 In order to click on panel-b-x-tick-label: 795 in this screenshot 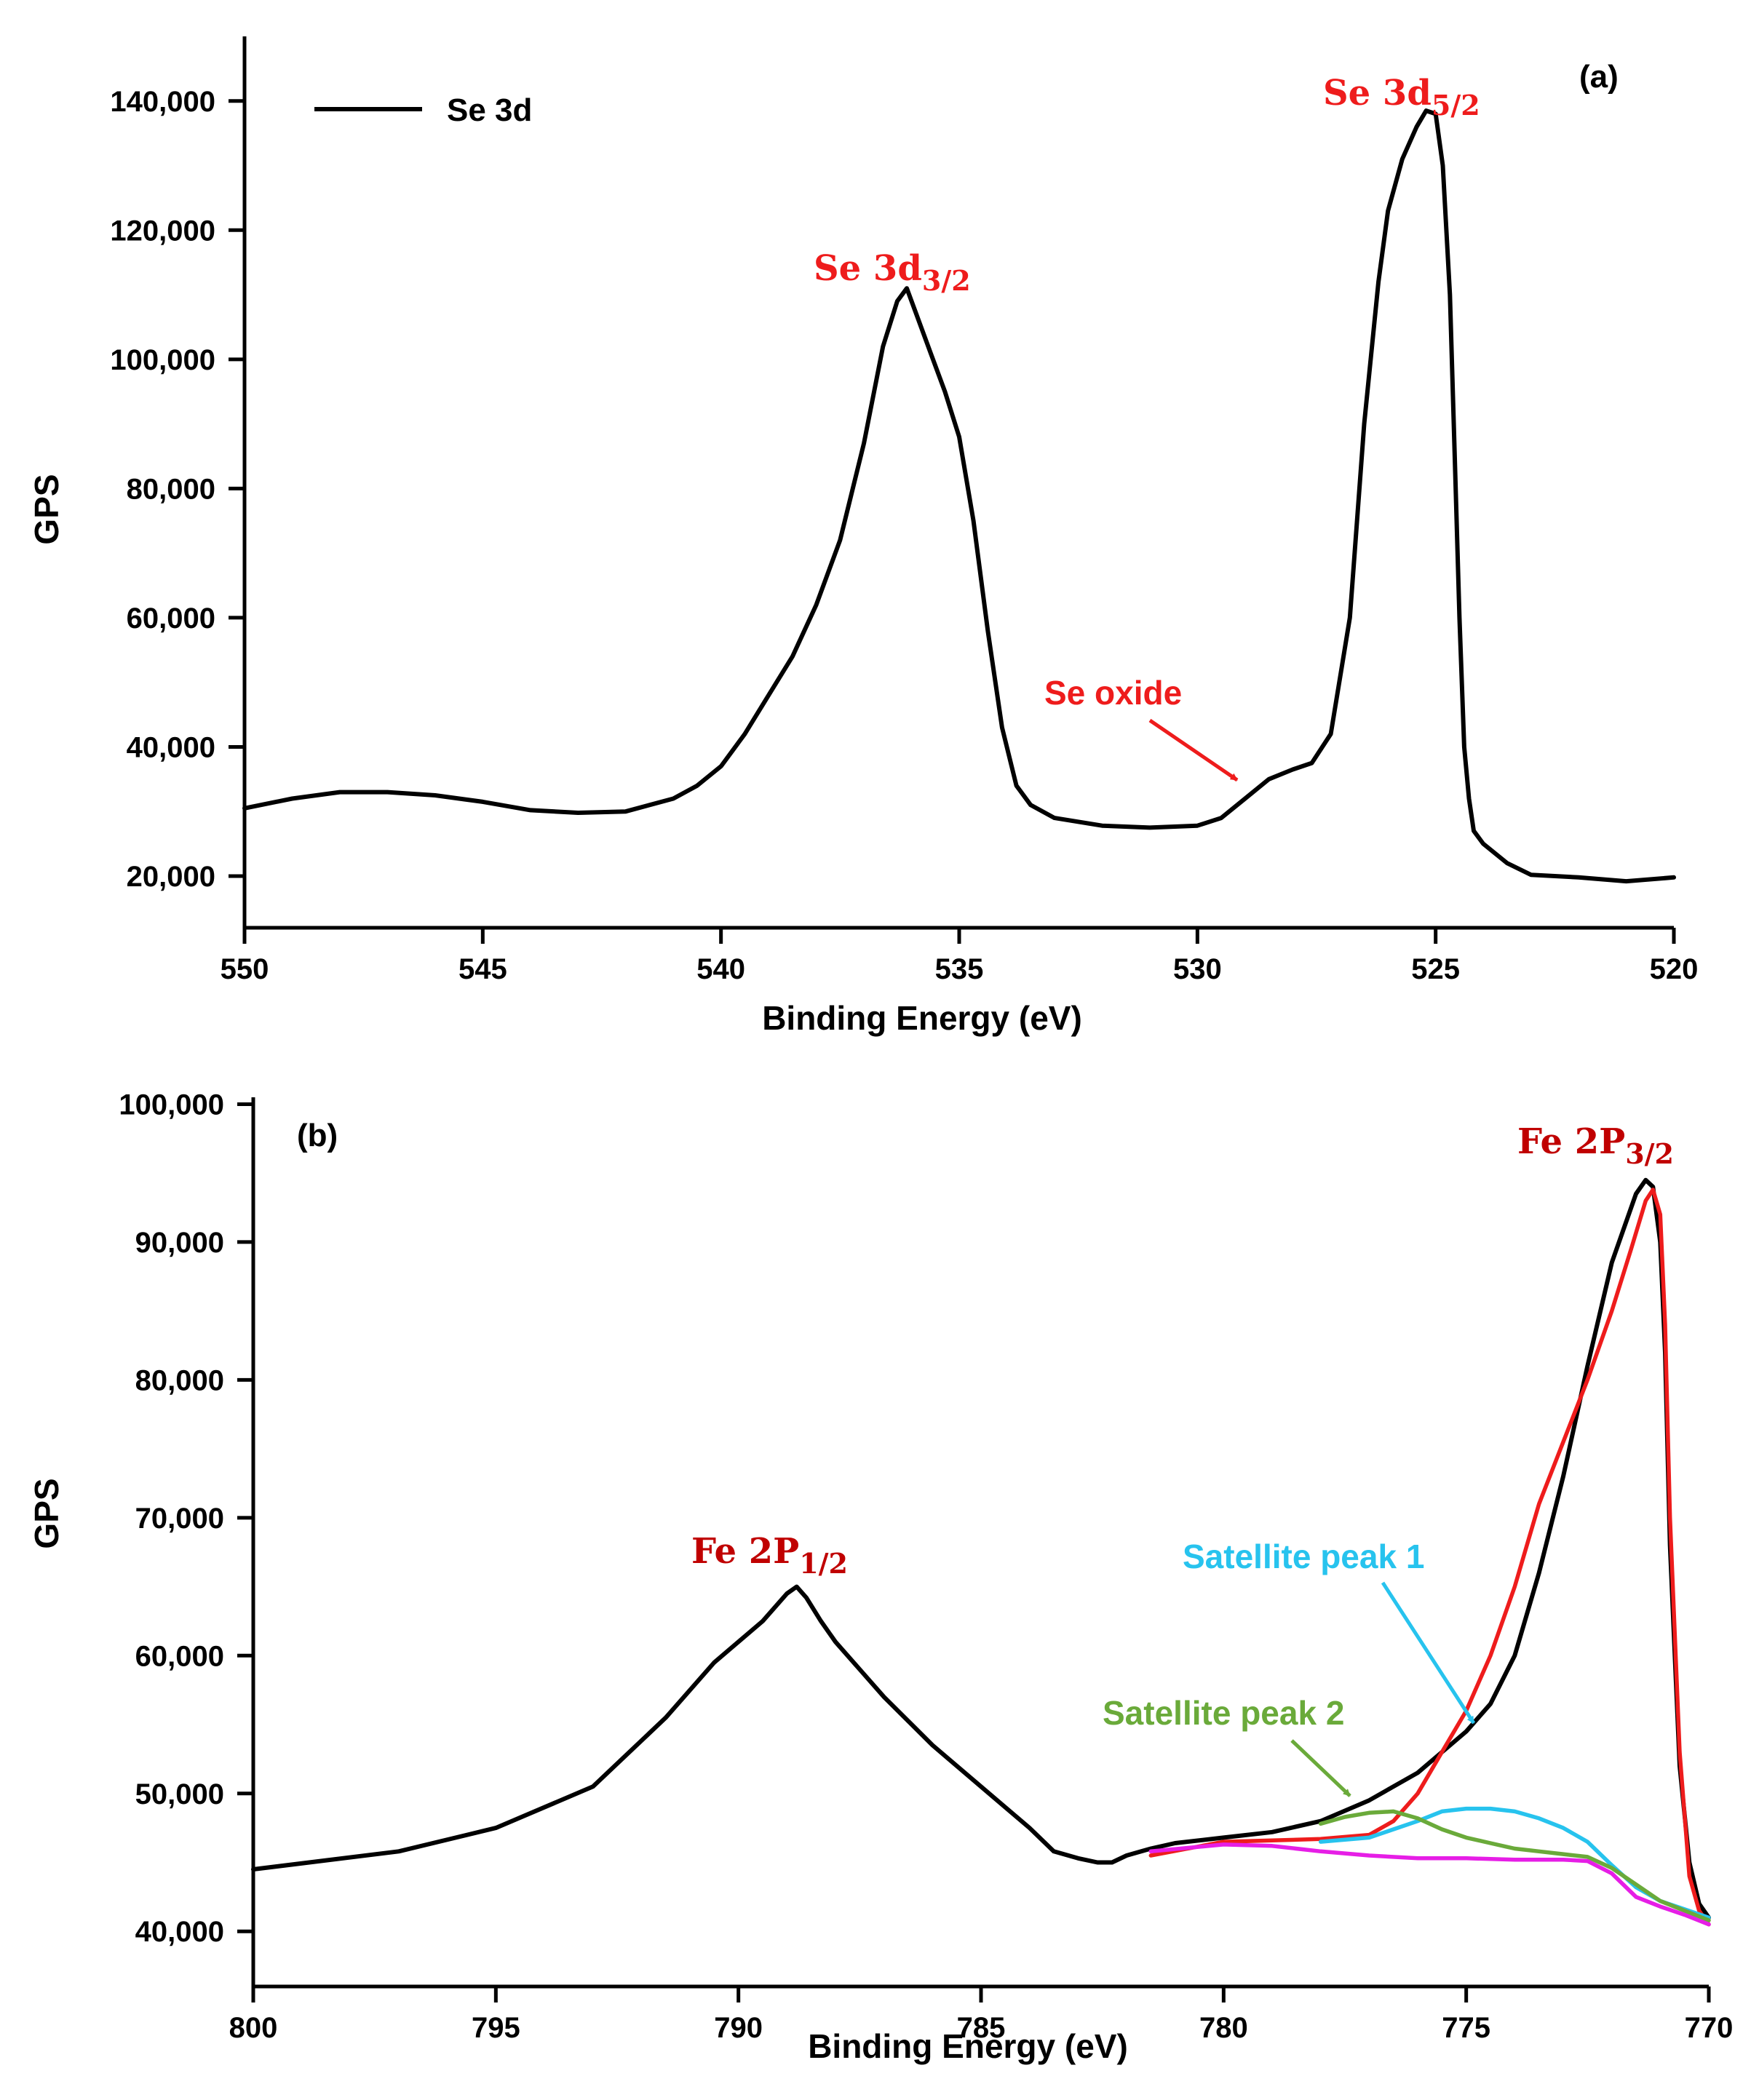, I will do `click(496, 2028)`.